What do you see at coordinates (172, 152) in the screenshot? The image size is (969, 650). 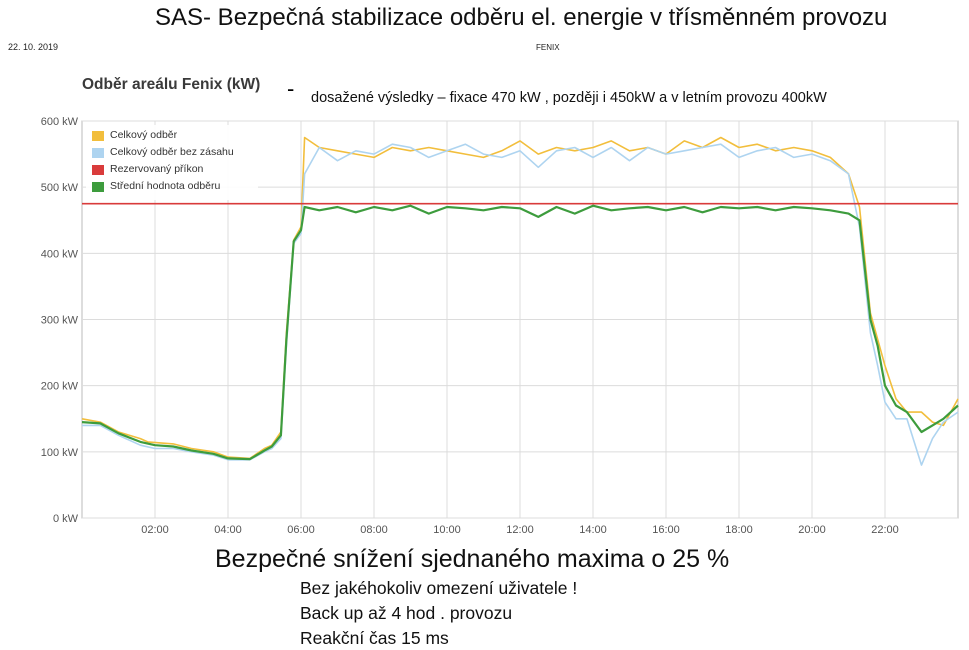 I see `legend-label-without: Celkový odběr bez zásahu` at bounding box center [172, 152].